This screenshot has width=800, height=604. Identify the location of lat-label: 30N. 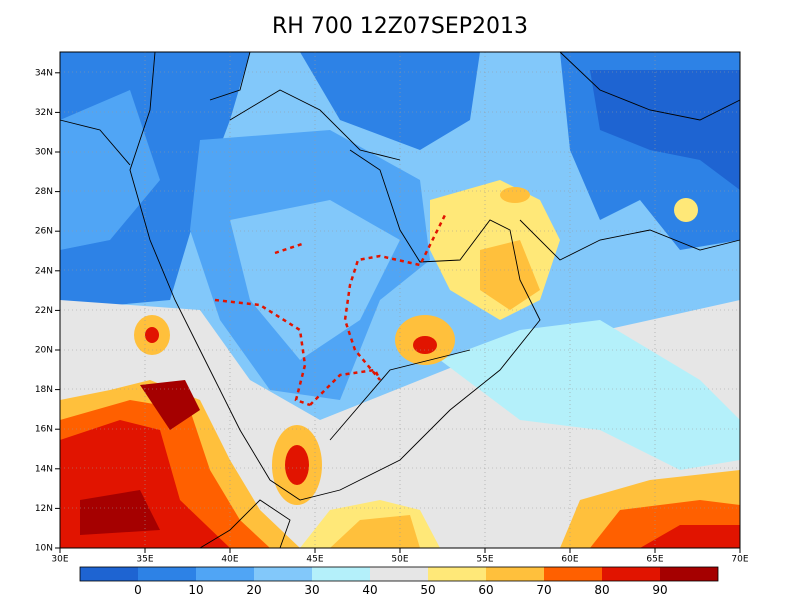
(44, 153).